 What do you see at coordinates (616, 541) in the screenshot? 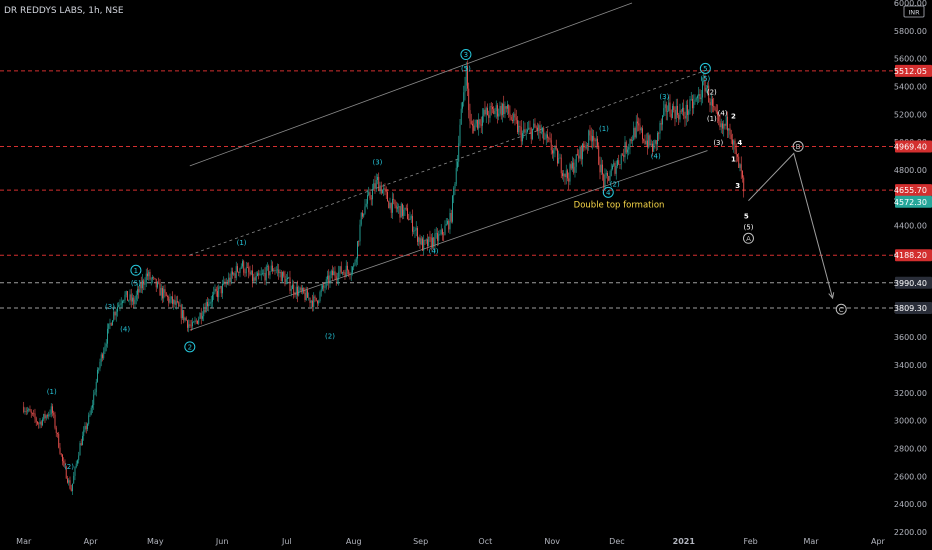
I see `time-tick-label: Dec` at bounding box center [616, 541].